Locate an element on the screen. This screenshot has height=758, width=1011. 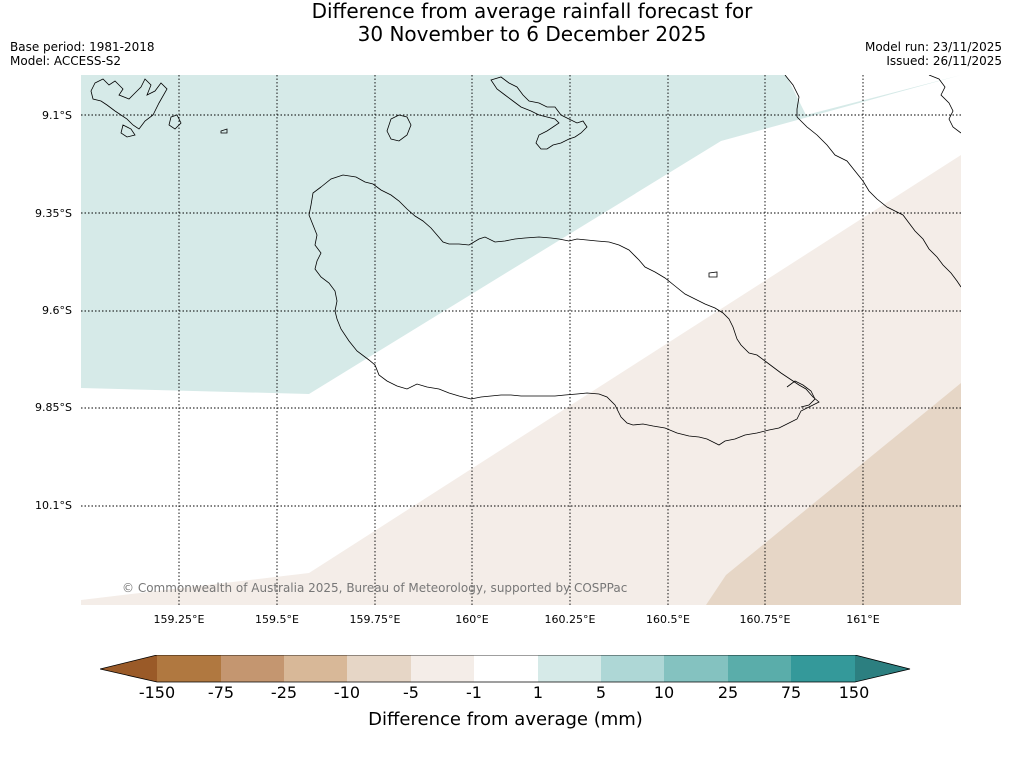
malaita-north-coastline is located at coordinates (944, 104).